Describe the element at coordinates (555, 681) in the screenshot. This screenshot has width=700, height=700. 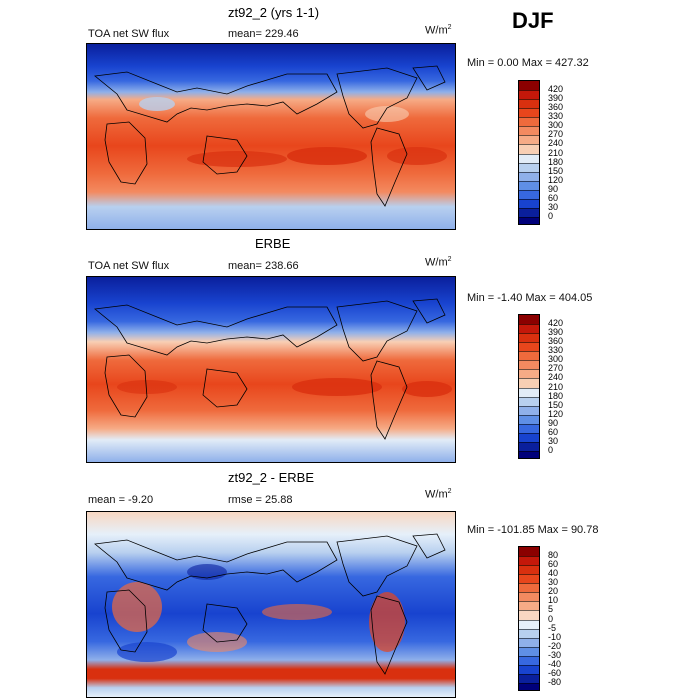
I see `colorbar-tick-label: -80` at that location.